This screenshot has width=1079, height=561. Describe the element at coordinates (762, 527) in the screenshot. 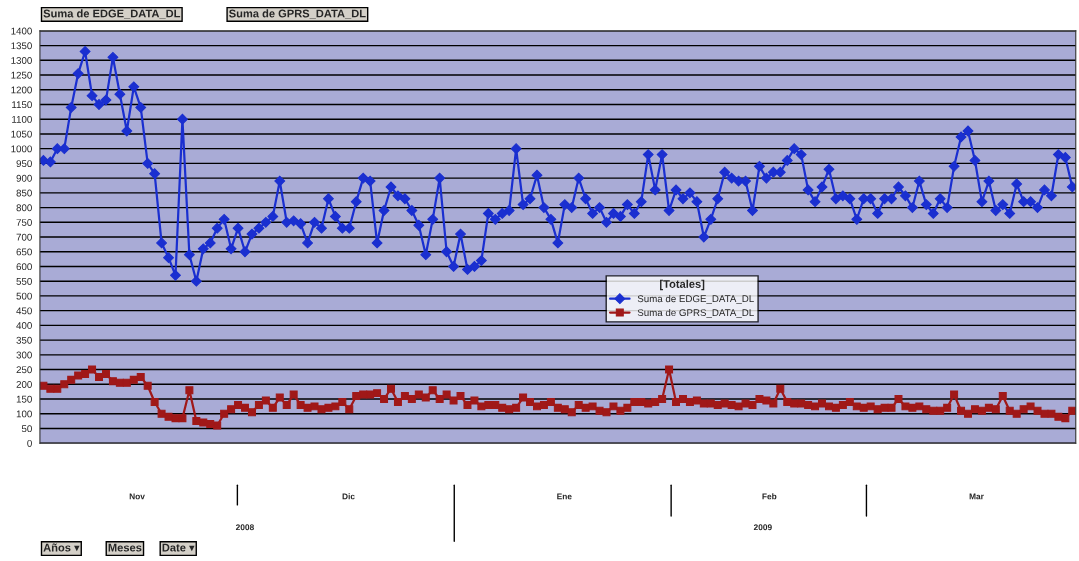

I see `text: 2009` at that location.